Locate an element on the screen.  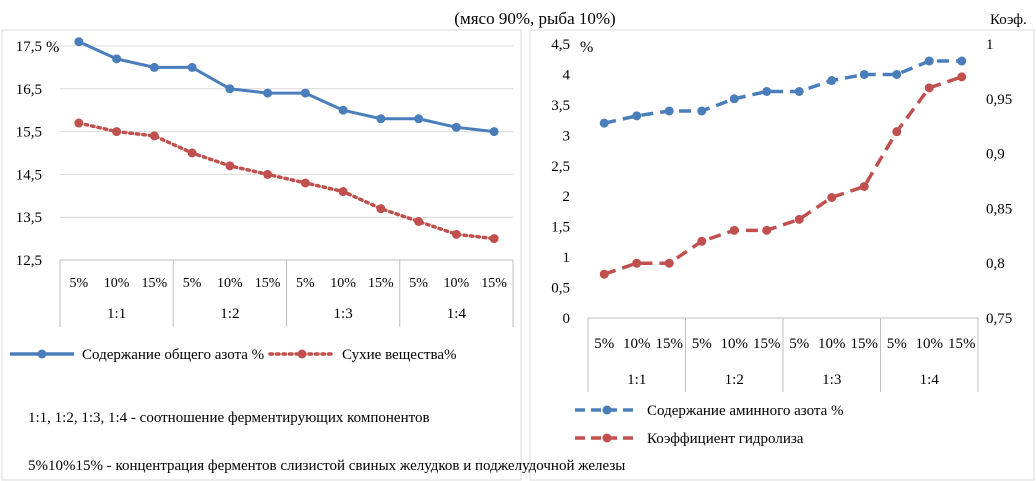
y2-tick-label: 0,9 is located at coordinates (995, 155).